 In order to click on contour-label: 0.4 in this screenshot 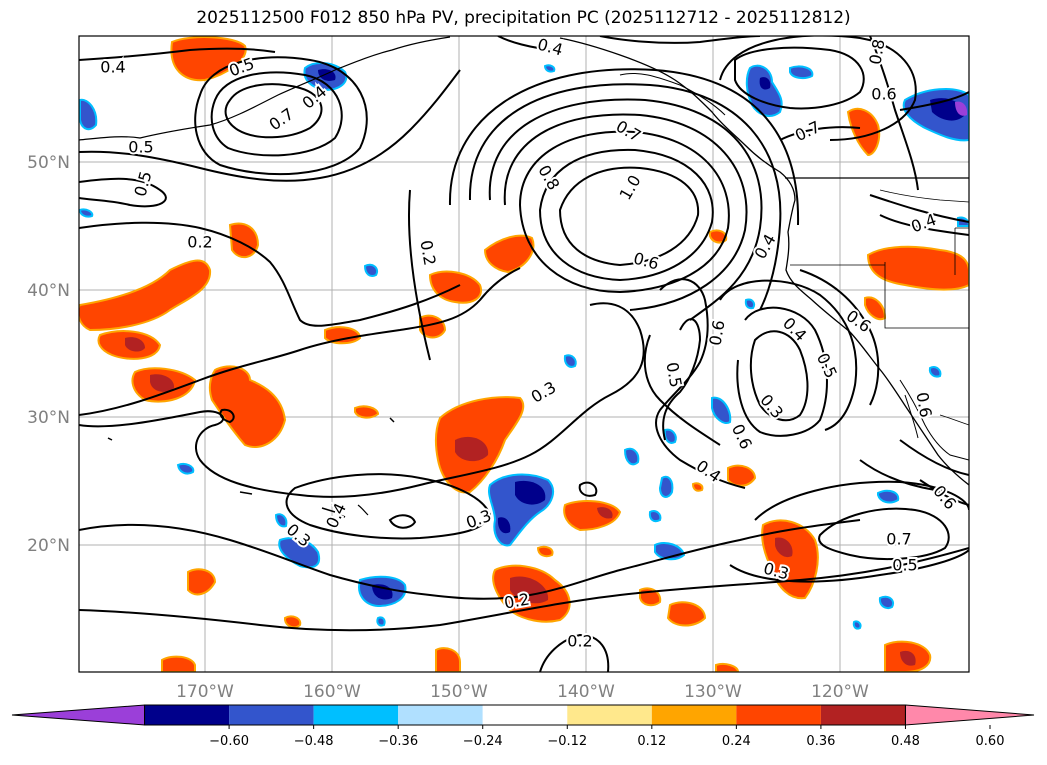, I will do `click(112, 67)`.